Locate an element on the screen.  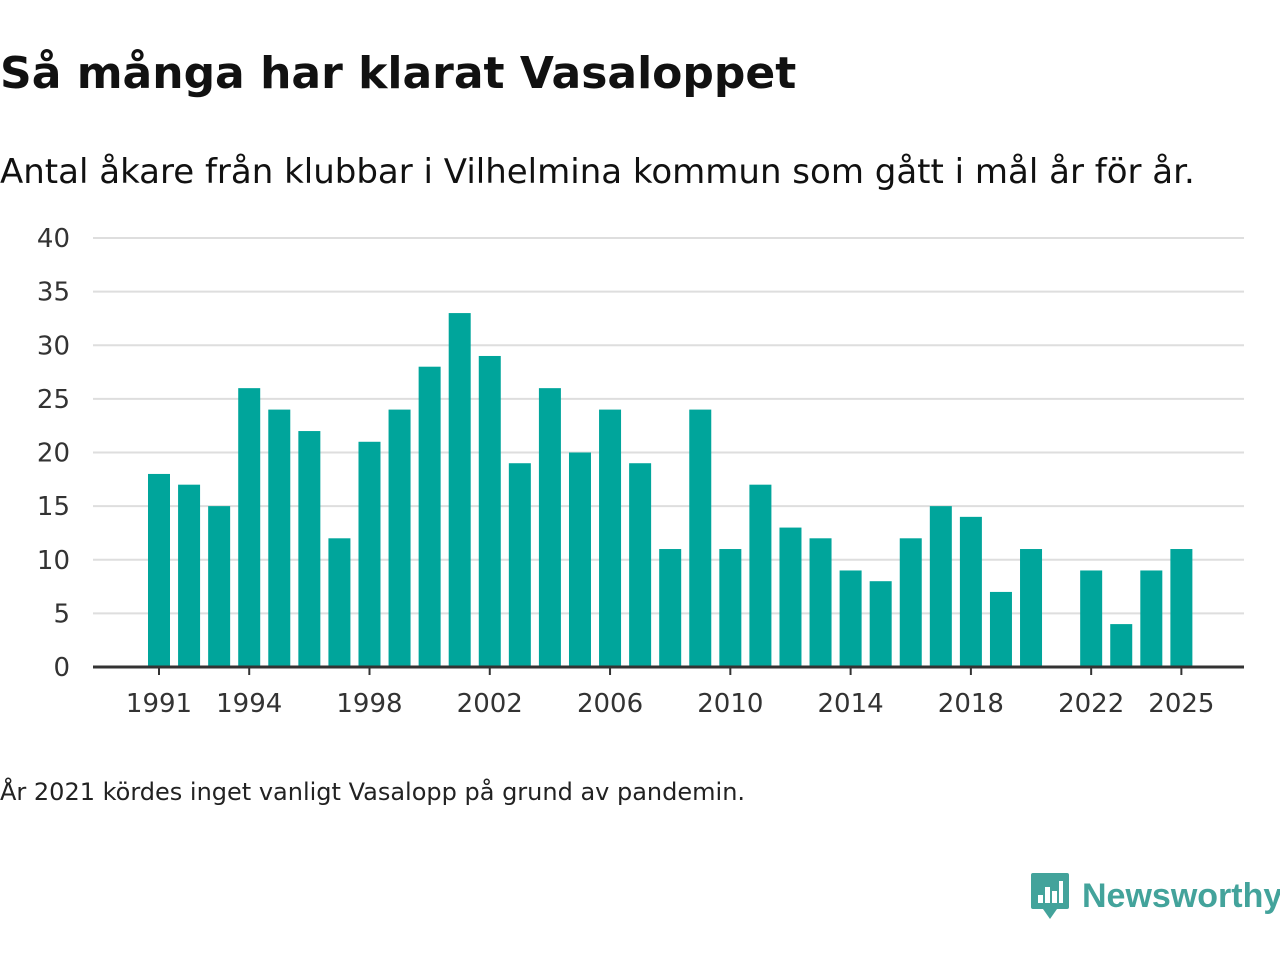
bar-2001 is located at coordinates (459, 490).